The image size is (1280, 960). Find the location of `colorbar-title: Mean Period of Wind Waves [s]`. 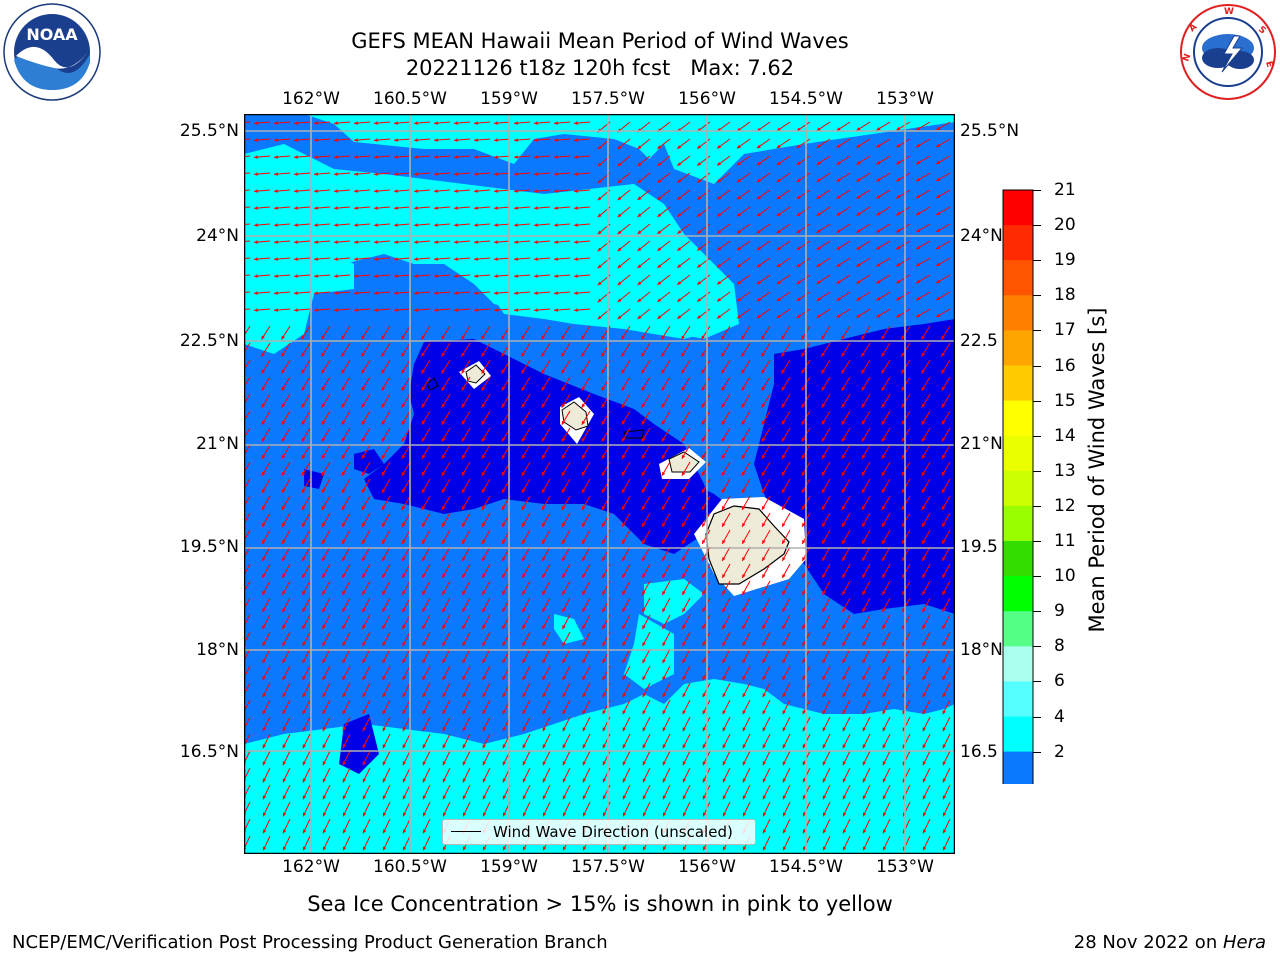

colorbar-title: Mean Period of Wind Waves [s] is located at coordinates (1097, 470).